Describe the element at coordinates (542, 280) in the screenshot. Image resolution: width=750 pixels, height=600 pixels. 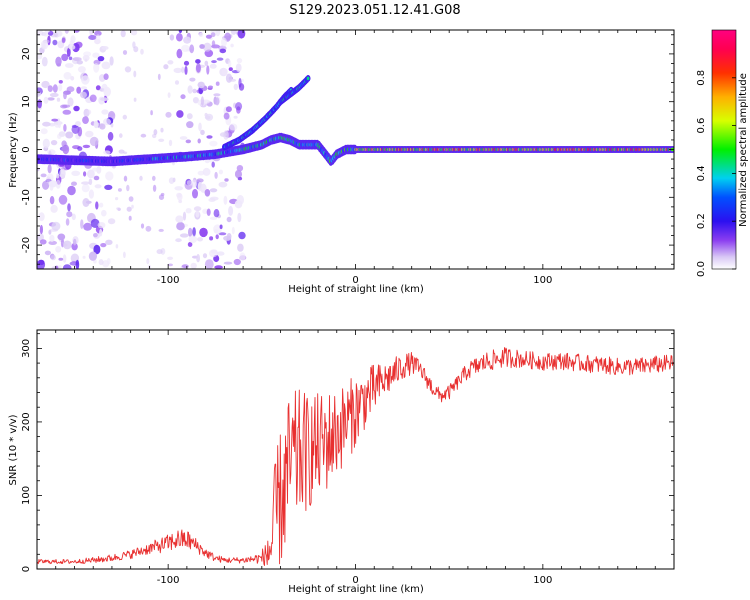
I see `spectrogram-x-tick-label: 100` at that location.